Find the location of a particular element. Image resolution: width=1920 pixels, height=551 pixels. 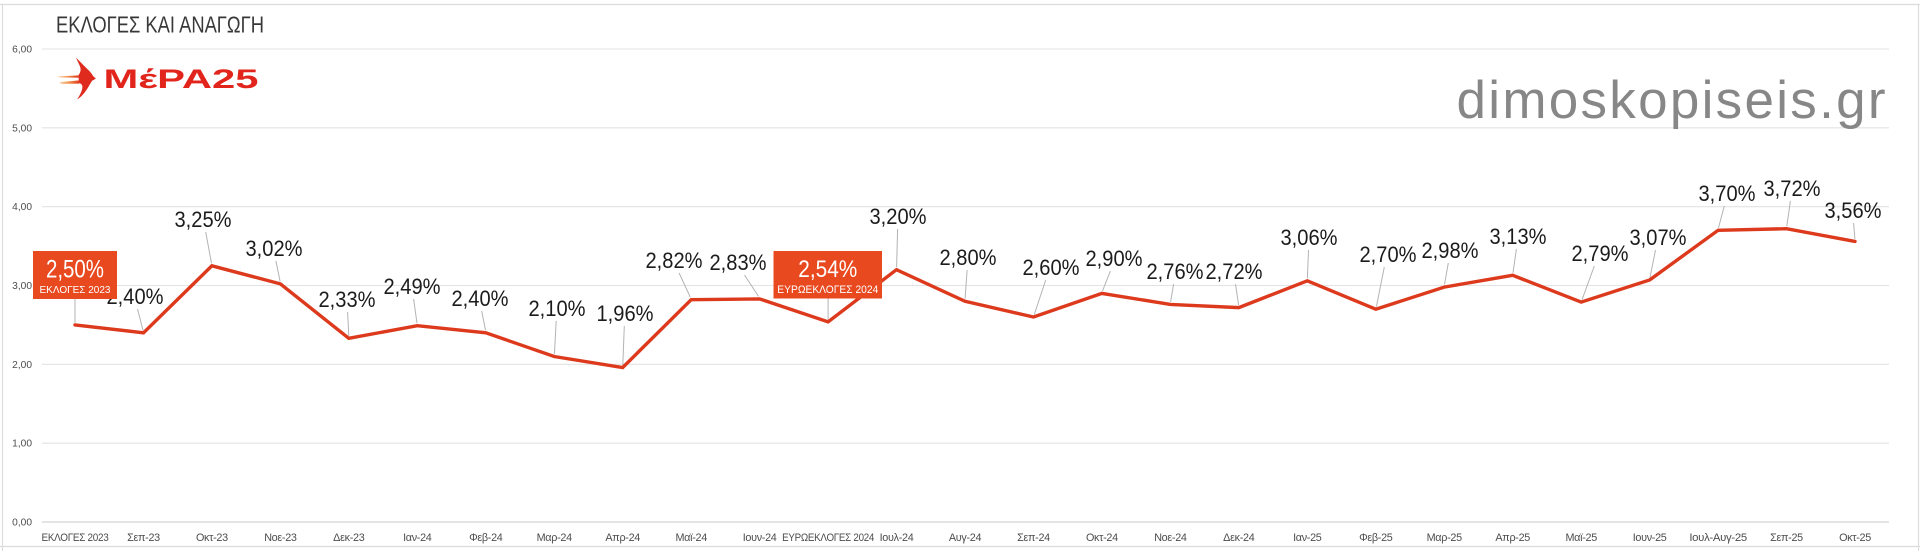

svg-text: Απρ-25 is located at coordinates (1512, 538).